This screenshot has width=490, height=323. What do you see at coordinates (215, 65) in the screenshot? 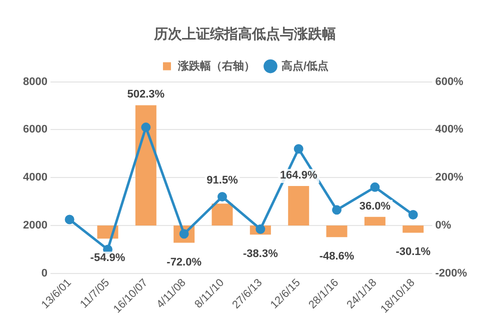
I see `legend-label: 涨跌幅（右轴）` at bounding box center [215, 65].